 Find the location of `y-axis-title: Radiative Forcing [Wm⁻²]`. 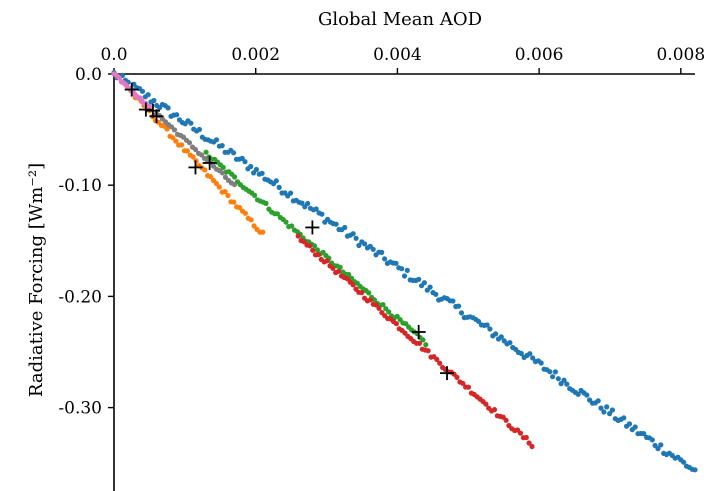

y-axis-title: Radiative Forcing [Wm⁻²] is located at coordinates (36, 280).